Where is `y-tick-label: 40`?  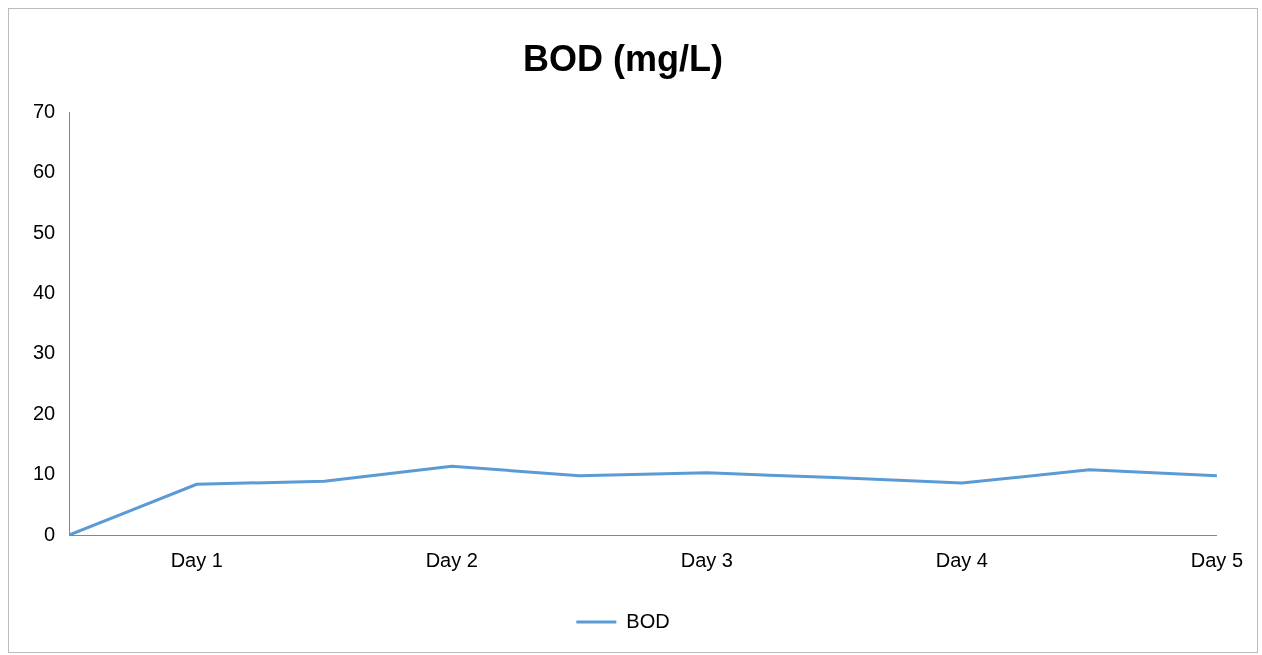
y-tick-label: 40 is located at coordinates (44, 291).